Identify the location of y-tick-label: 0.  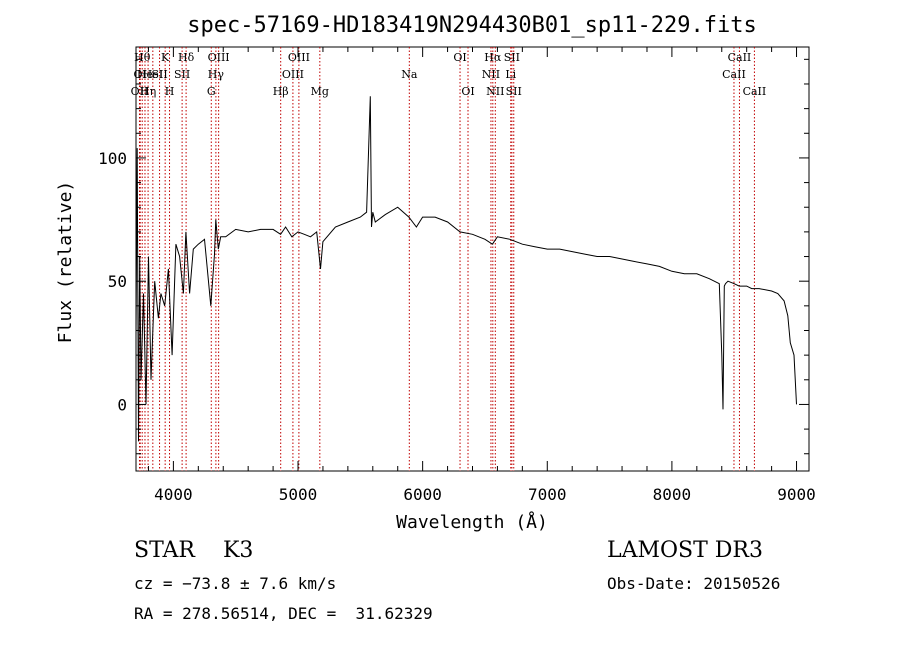
(122, 404).